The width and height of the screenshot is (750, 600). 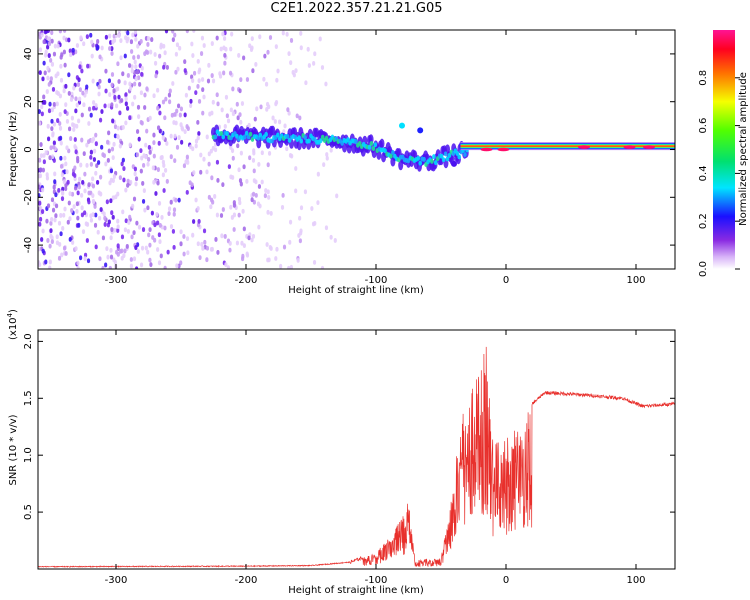 I want to click on snr-y-tick-label: 1.0, so click(x=28, y=455).